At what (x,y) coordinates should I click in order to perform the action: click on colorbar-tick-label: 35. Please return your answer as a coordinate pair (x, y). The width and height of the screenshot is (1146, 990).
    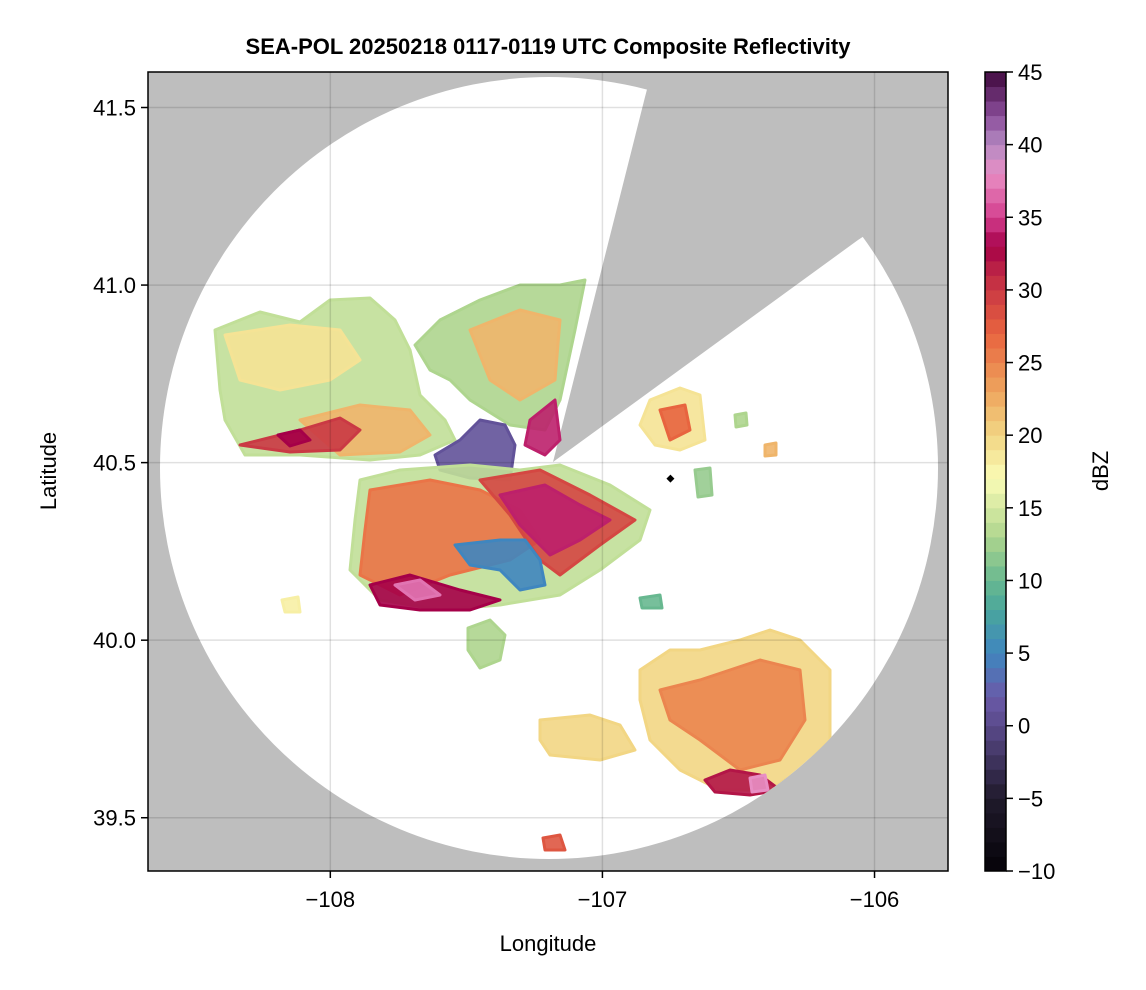
    Looking at the image, I should click on (1030, 217).